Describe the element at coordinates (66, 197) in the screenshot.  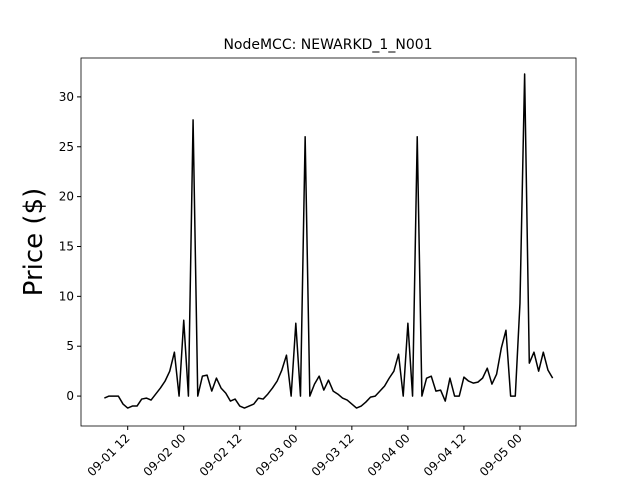
I see `y-tick-label: 20` at that location.